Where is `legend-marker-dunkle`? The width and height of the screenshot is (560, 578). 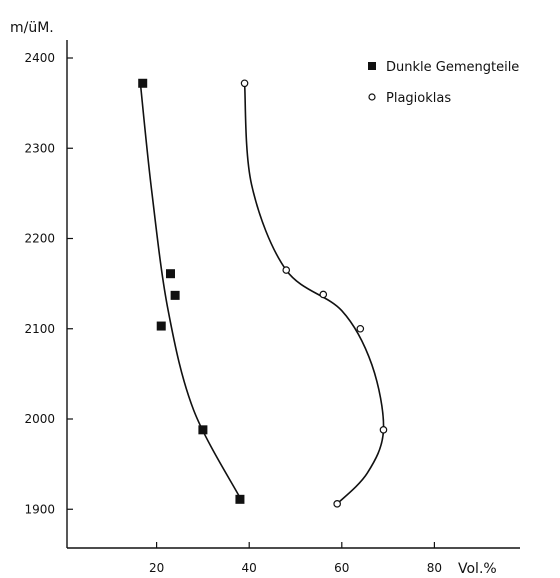 legend-marker-dunkle is located at coordinates (372, 66).